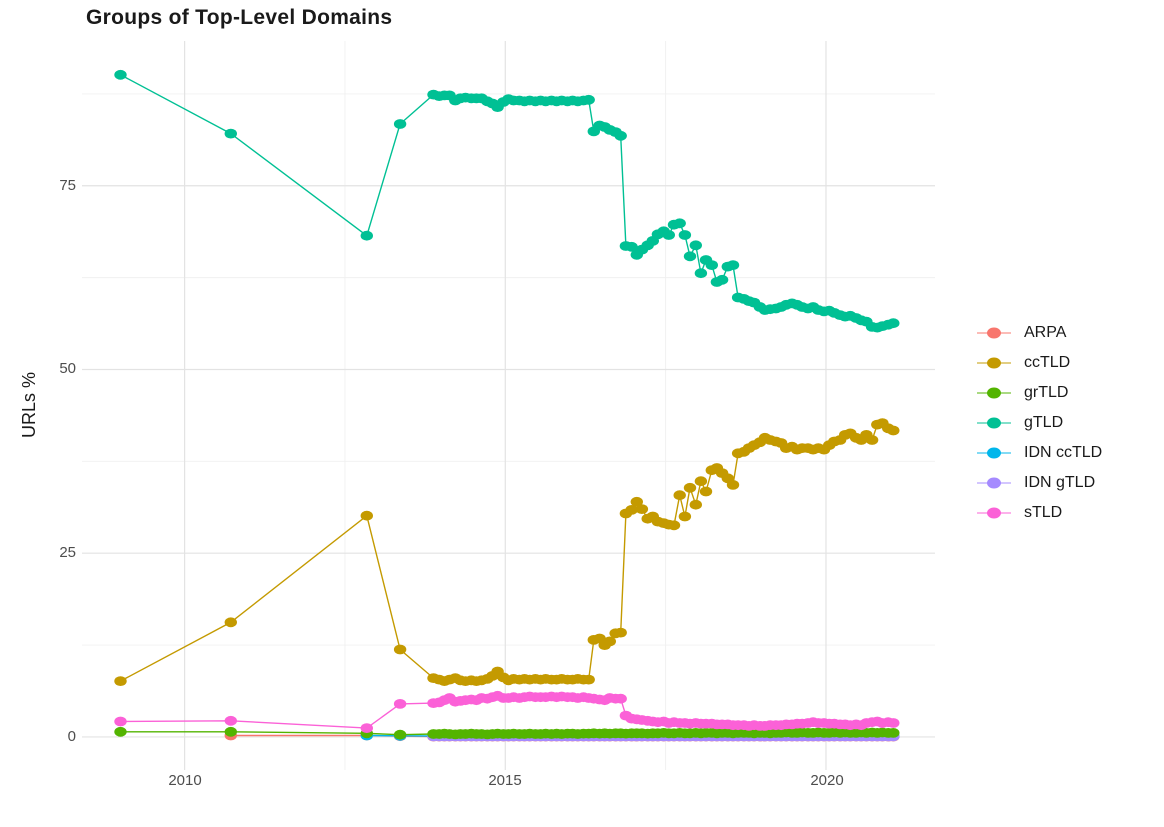 This screenshot has width=1164, height=827. What do you see at coordinates (1043, 512) in the screenshot?
I see `legend-label: sTLD` at bounding box center [1043, 512].